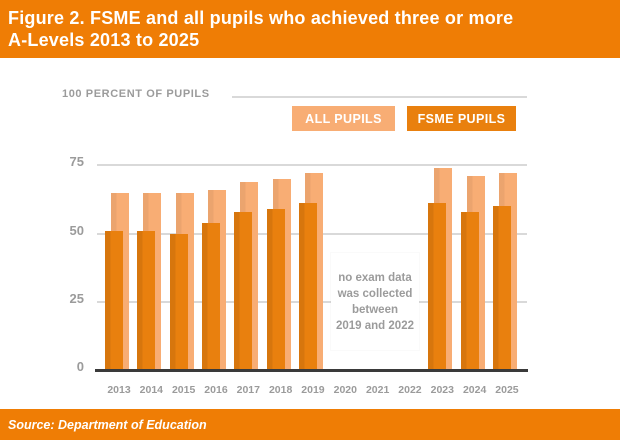 The height and width of the screenshot is (440, 620). Describe the element at coordinates (469, 290) in the screenshot. I see `bar-fsme-pupils-2024` at that location.